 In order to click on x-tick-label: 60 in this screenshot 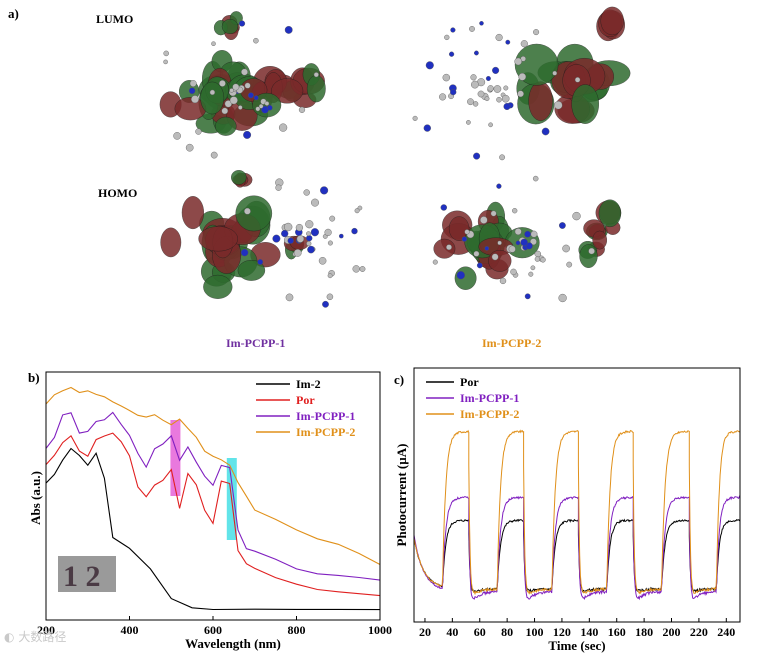, I will do `click(480, 632)`.